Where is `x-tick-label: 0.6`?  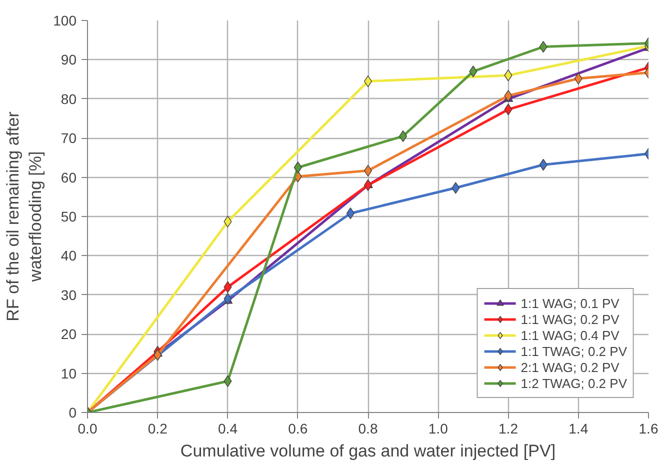 x-tick-label: 0.6 is located at coordinates (298, 428).